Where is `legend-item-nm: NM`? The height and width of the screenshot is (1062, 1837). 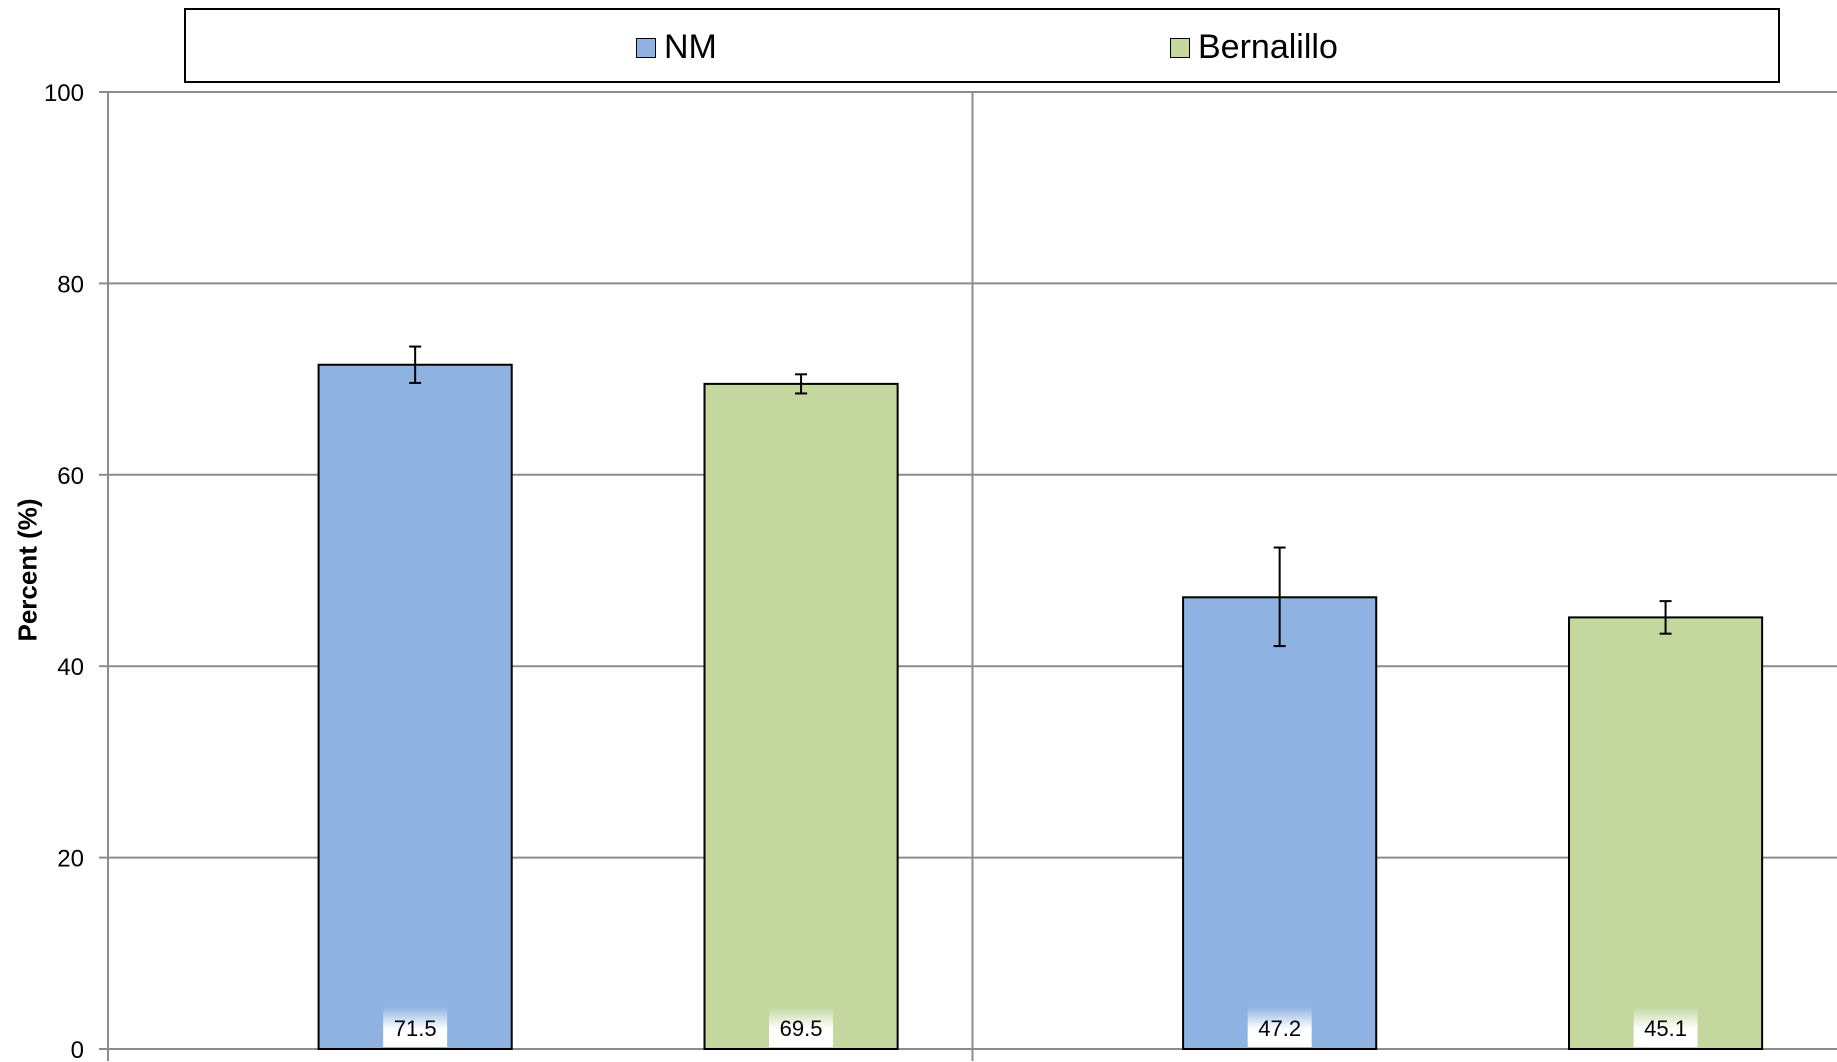
legend-item-nm: NM is located at coordinates (676, 47).